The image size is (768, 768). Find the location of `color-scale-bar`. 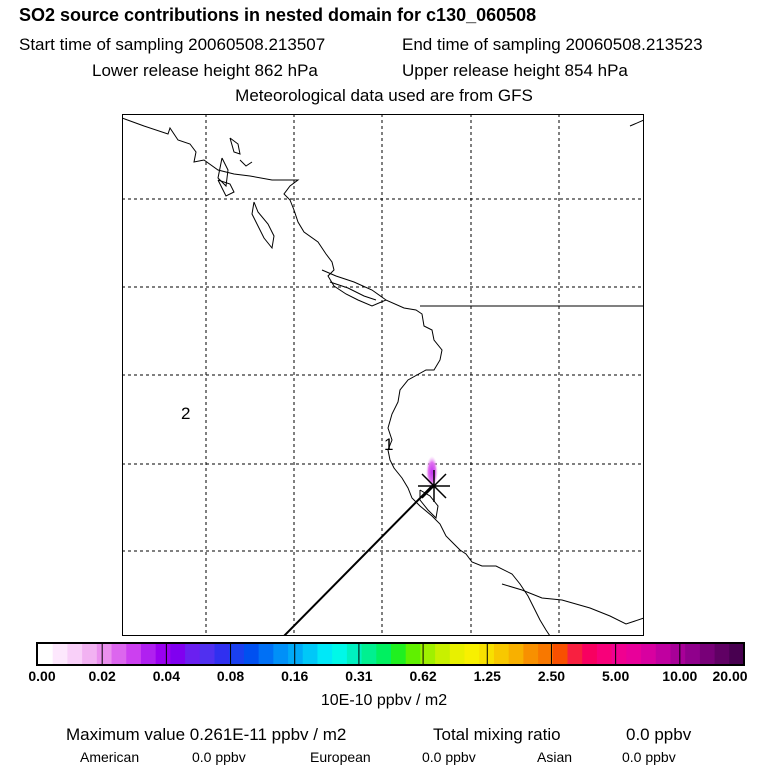

color-scale-bar is located at coordinates (390, 654).